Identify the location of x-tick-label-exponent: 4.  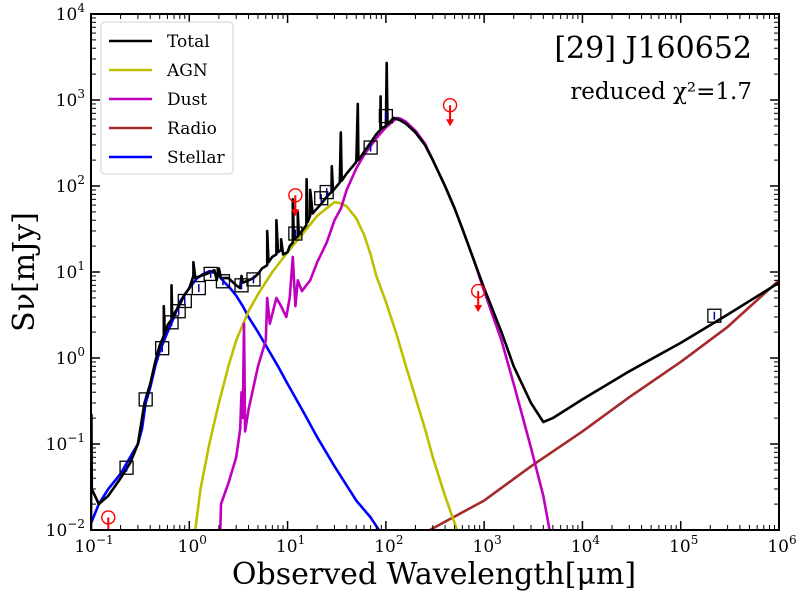
(596, 540).